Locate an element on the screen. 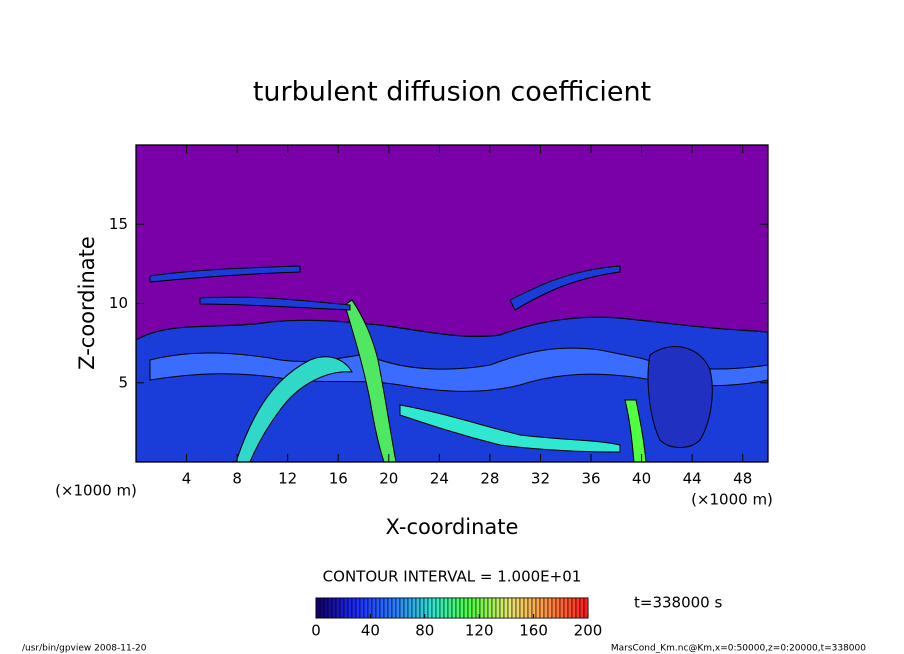 This screenshot has width=904, height=654. x-tick-label: 28 is located at coordinates (489, 479).